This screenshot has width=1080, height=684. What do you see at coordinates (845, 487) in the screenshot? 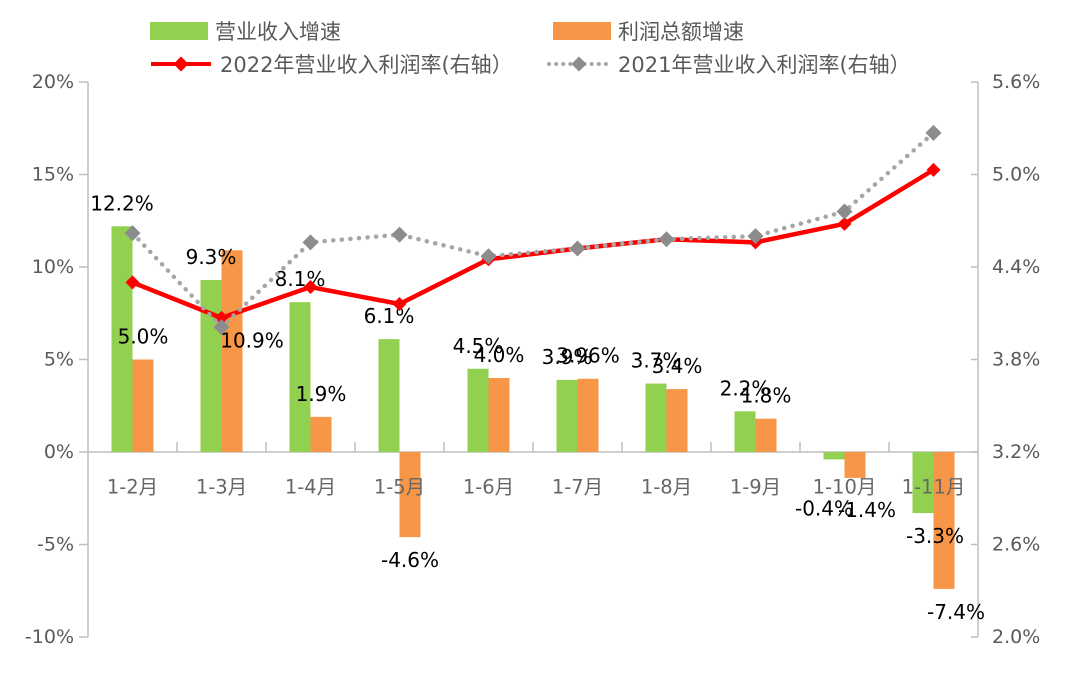
I see `category-label-1-10月: 1-10月` at bounding box center [845, 487].